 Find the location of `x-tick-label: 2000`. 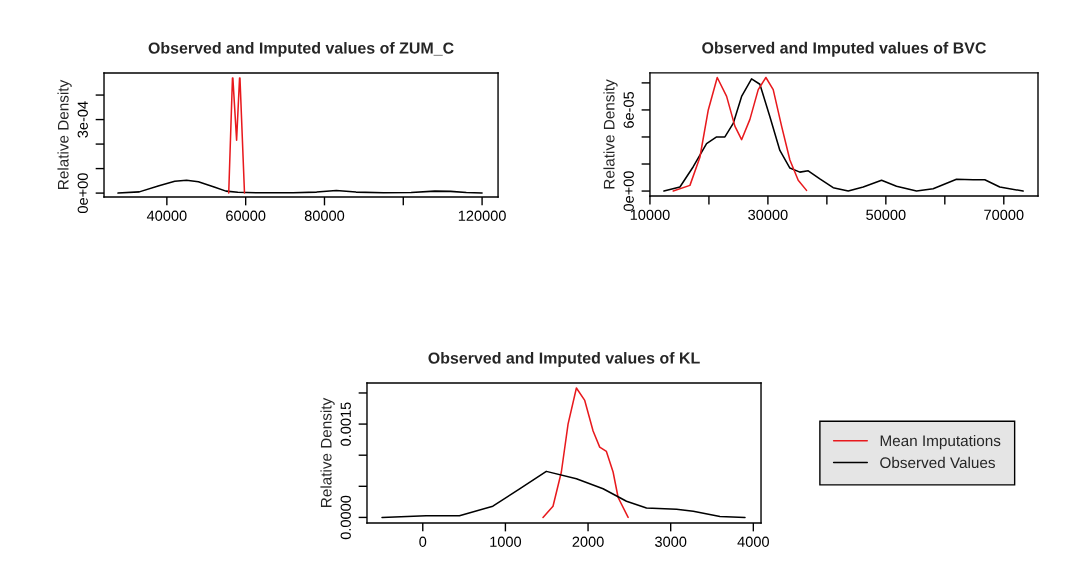

x-tick-label: 2000 is located at coordinates (588, 541).